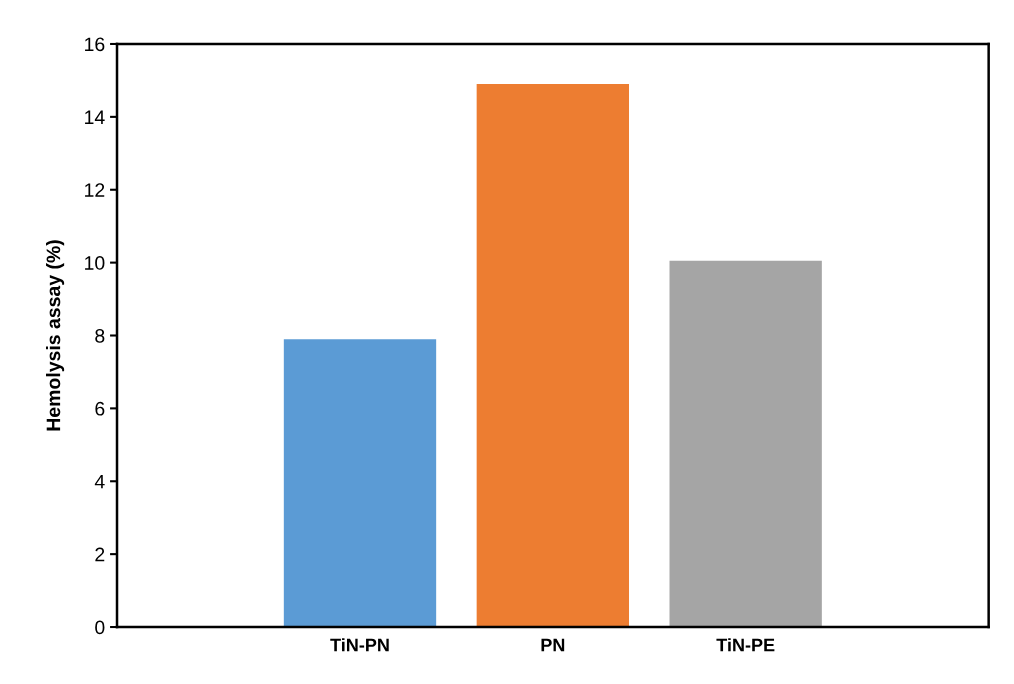 The image size is (1014, 684). Describe the element at coordinates (745, 645) in the screenshot. I see `x-tick-label: TiN-PE` at that location.